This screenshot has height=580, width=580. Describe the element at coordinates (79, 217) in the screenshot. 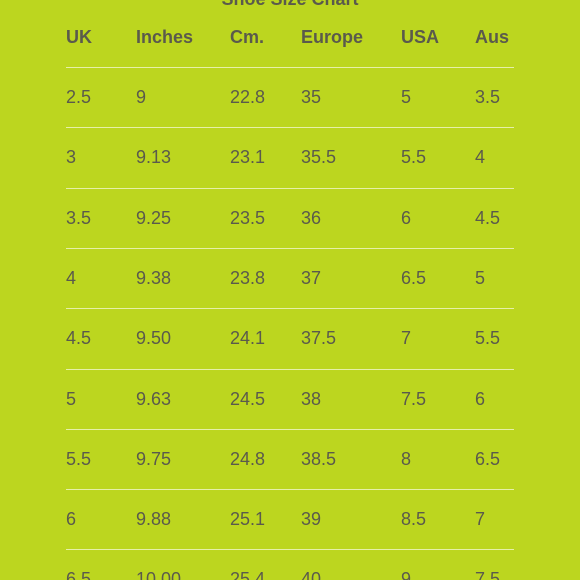

I see `cell-uk: 3.5` at that location.